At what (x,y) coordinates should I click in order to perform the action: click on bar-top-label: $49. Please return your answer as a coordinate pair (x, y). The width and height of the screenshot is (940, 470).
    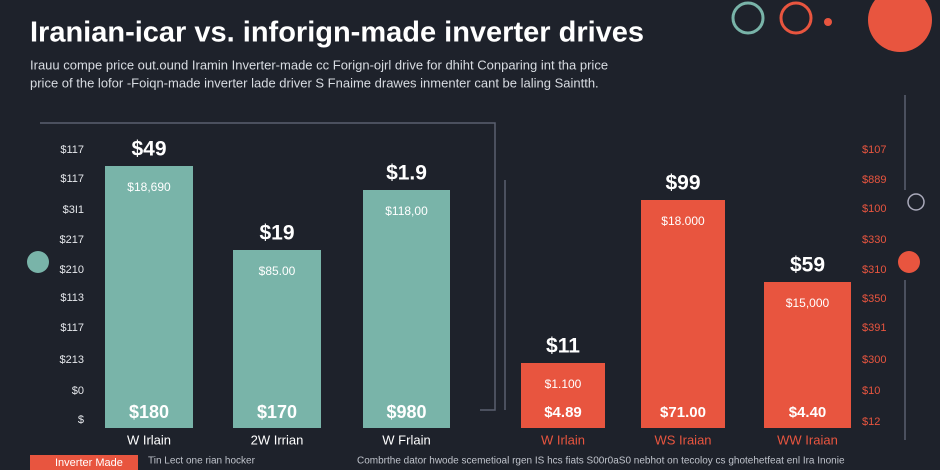
    Looking at the image, I should click on (148, 149).